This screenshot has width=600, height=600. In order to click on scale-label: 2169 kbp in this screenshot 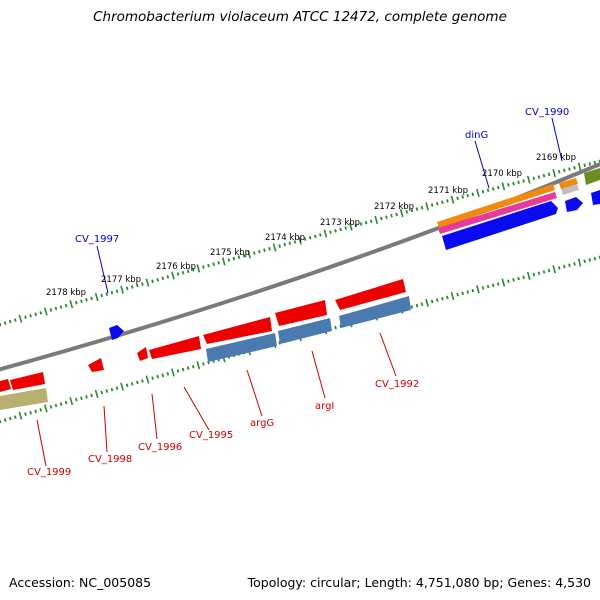, I will do `click(556, 158)`.